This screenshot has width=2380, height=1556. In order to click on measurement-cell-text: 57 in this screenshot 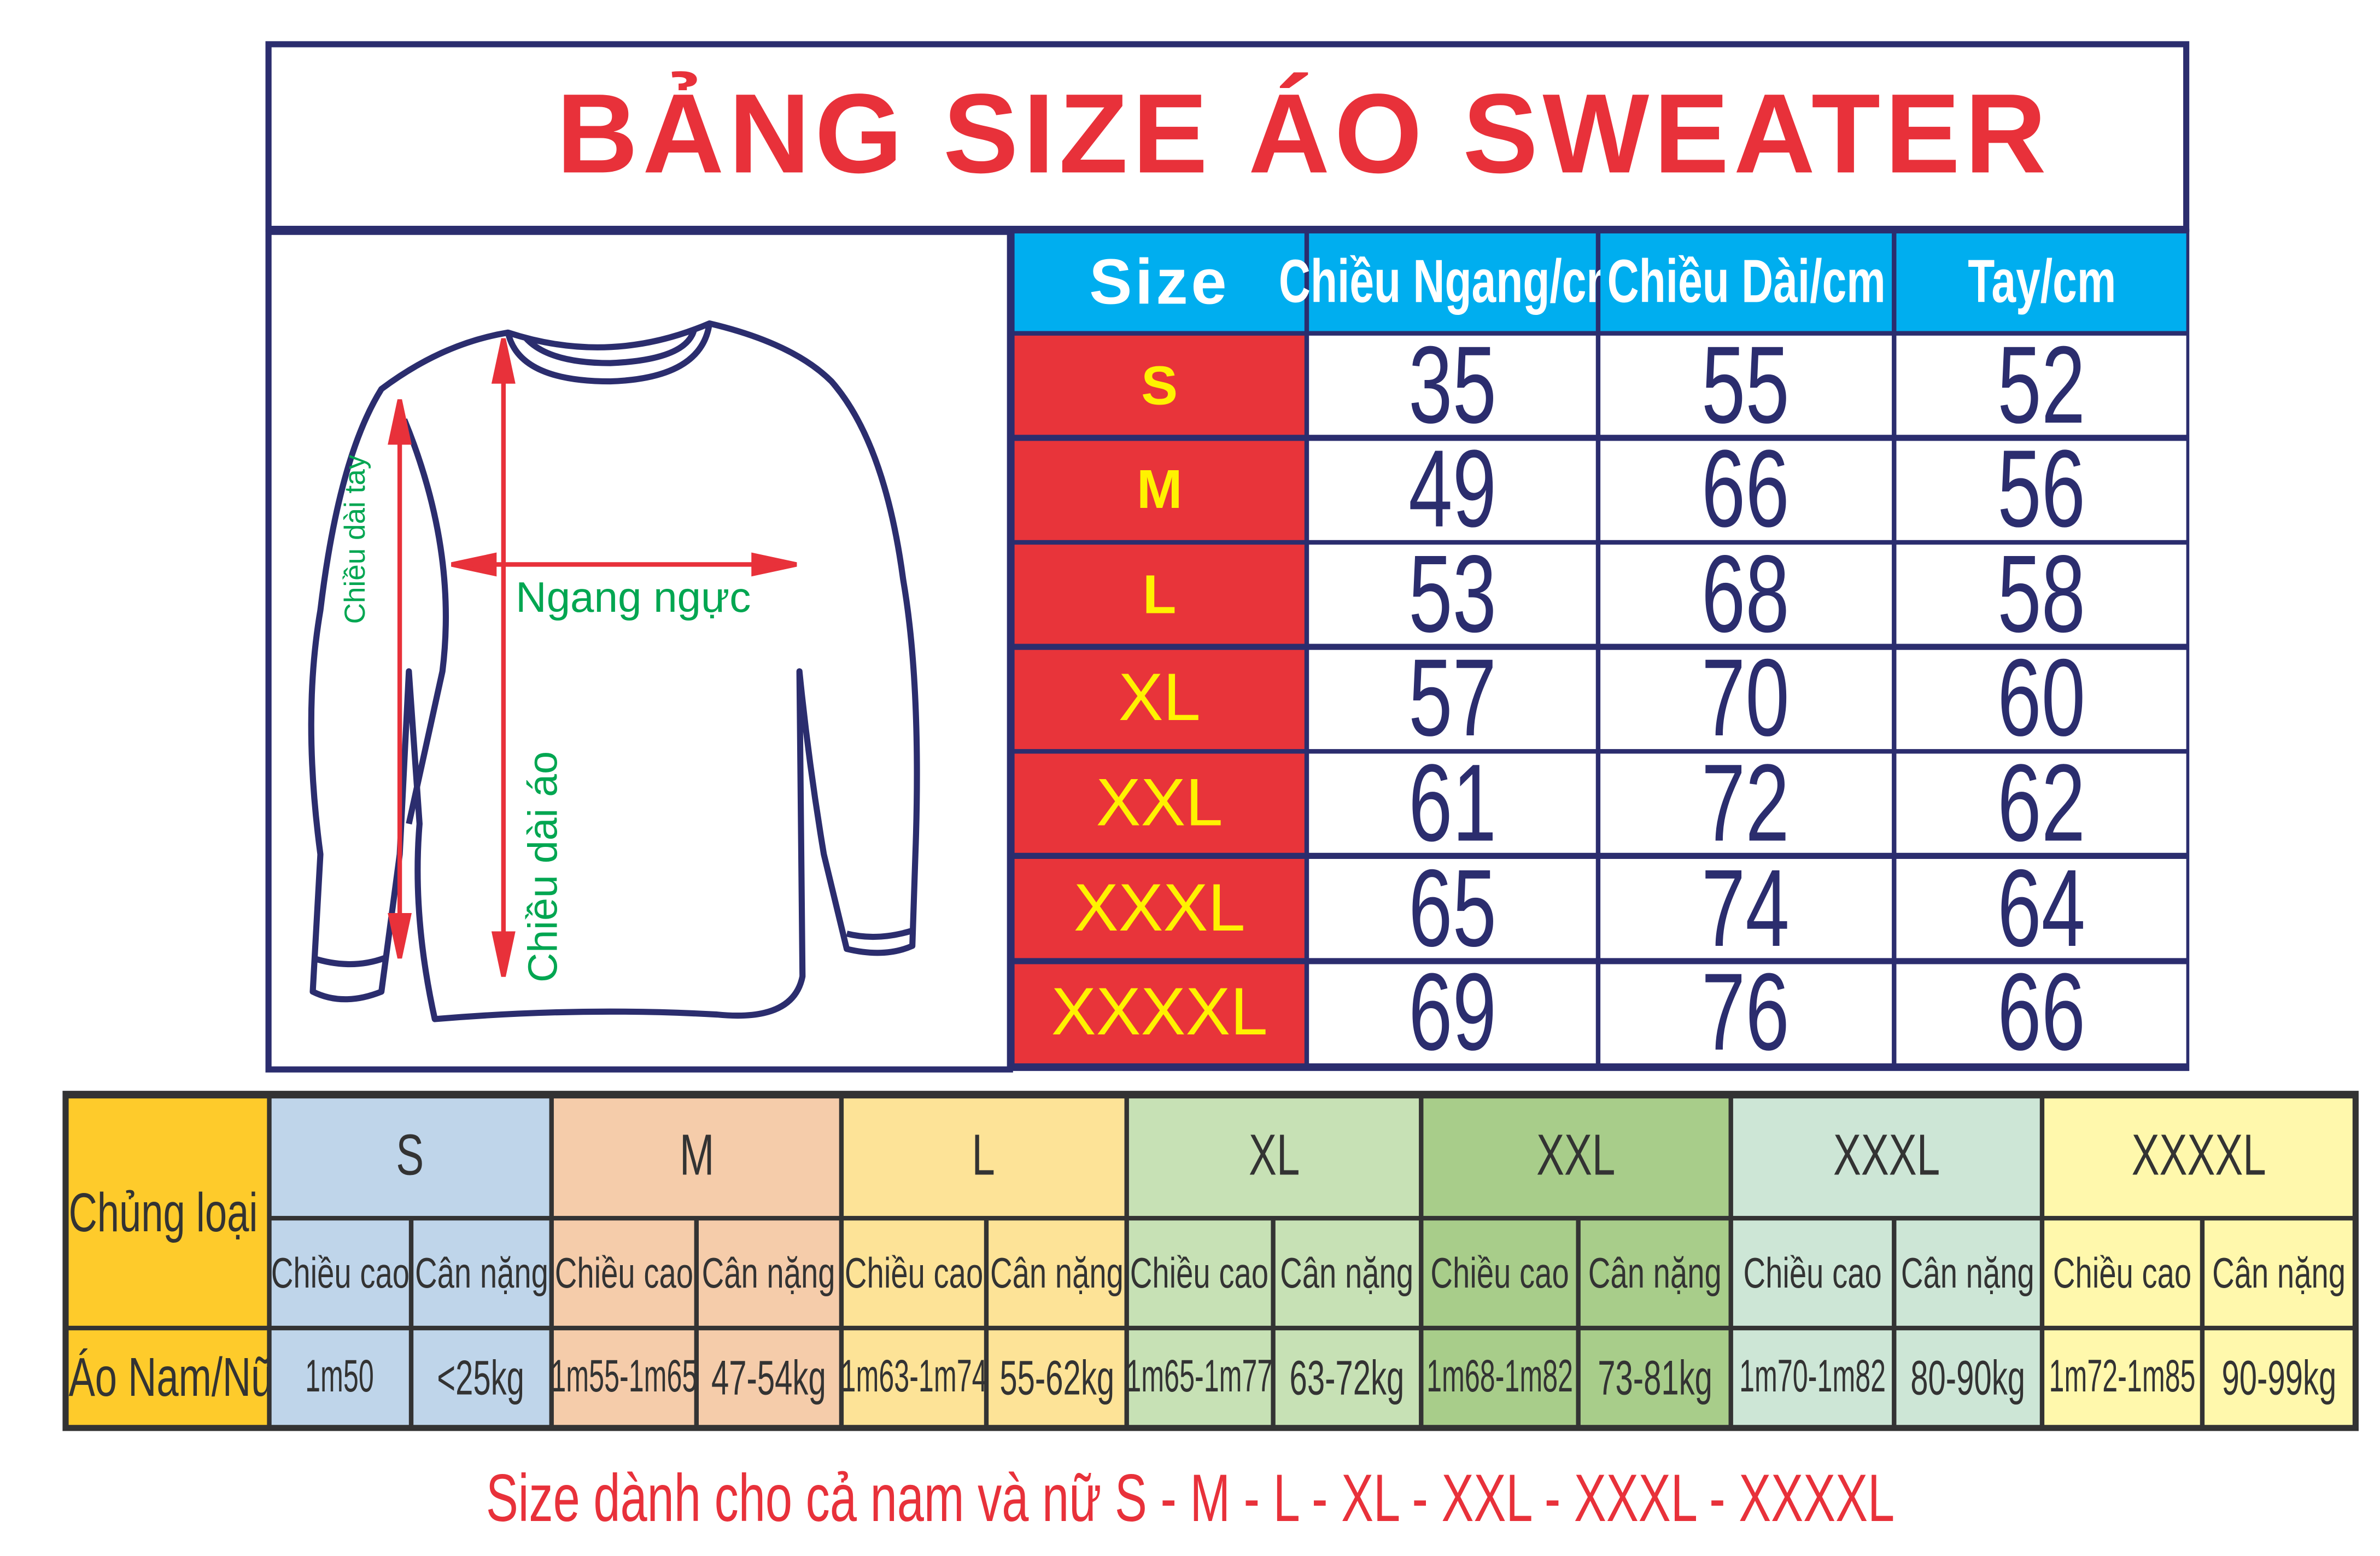, I will do `click(1452, 699)`.